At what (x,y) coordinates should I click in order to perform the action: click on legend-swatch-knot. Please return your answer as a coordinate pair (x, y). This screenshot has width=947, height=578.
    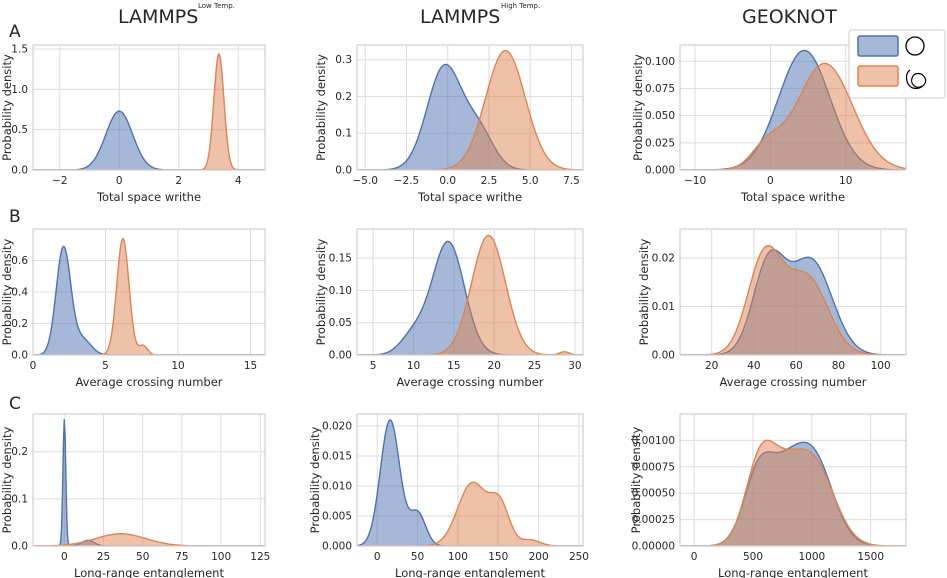
    Looking at the image, I should click on (878, 76).